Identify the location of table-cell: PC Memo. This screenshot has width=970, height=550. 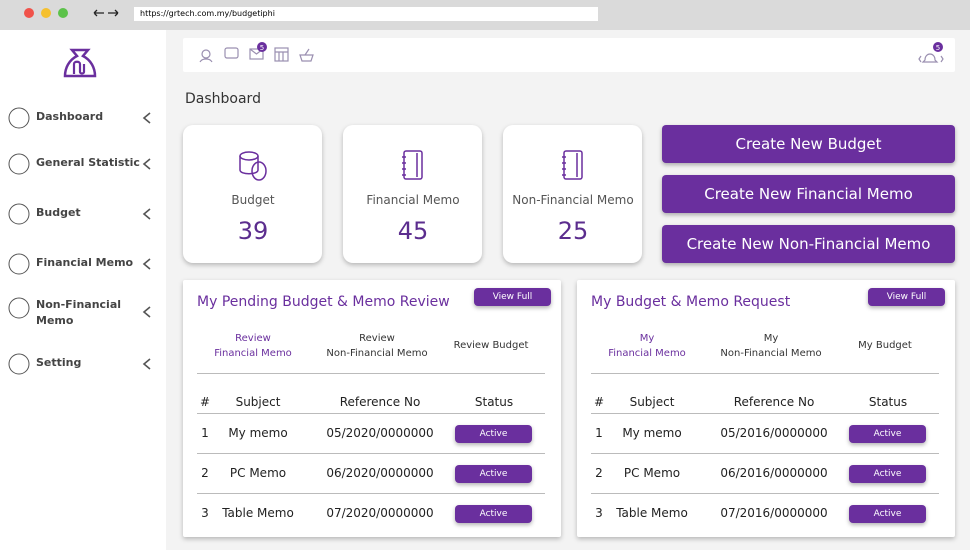
(258, 473).